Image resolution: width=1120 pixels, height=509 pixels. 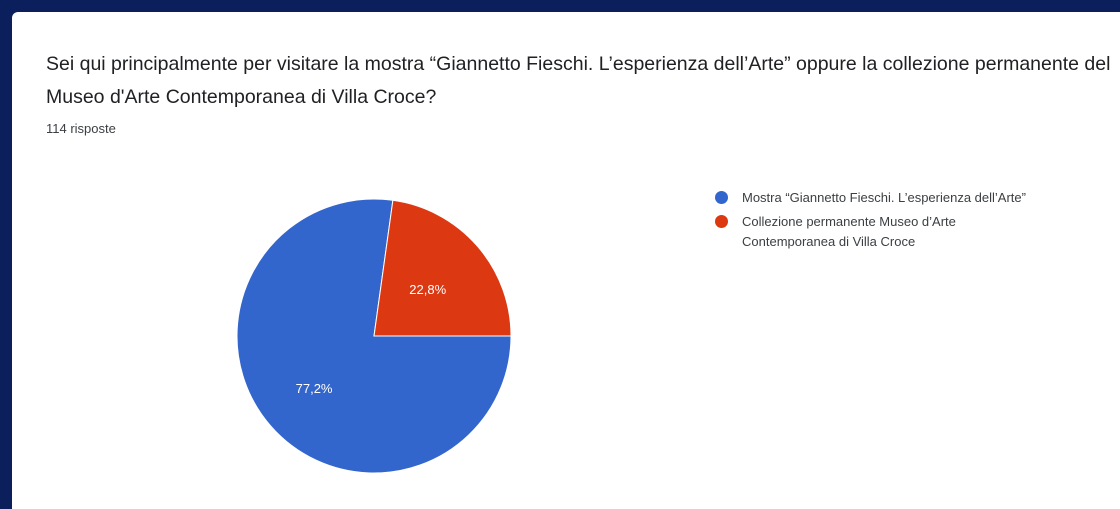 What do you see at coordinates (427, 289) in the screenshot?
I see `pie-label-collezione: 22,8%` at bounding box center [427, 289].